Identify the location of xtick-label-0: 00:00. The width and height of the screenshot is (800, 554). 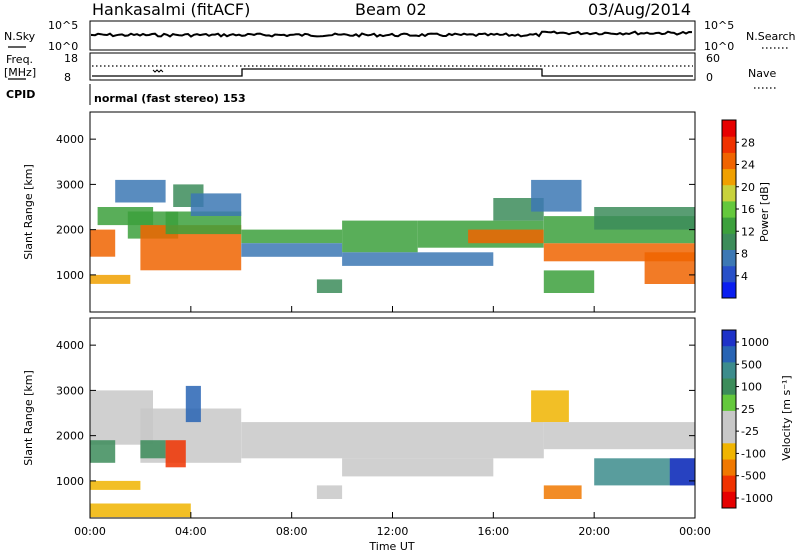
(90, 531).